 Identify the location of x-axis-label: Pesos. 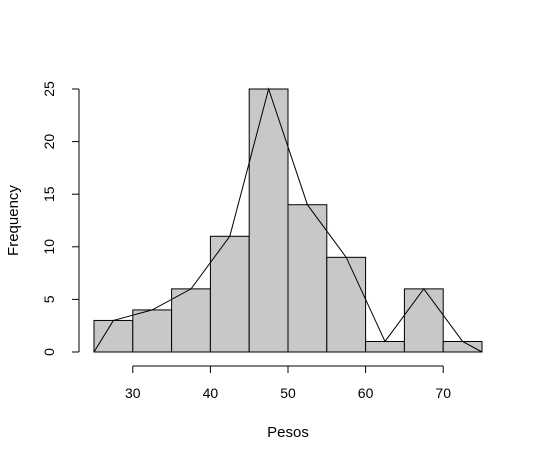
(288, 432).